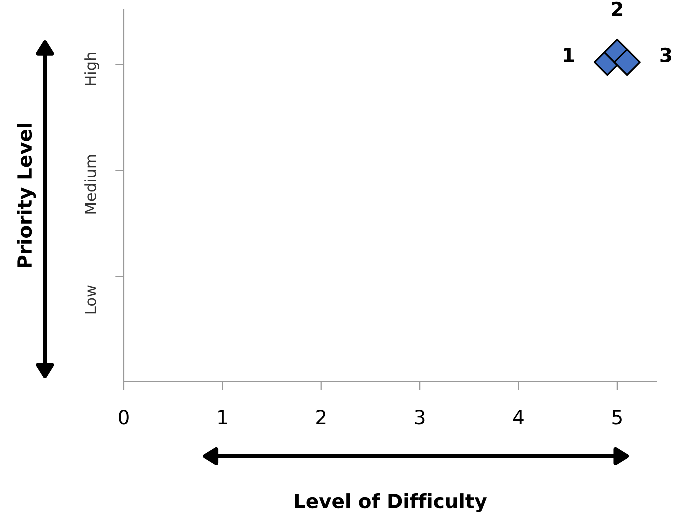 The height and width of the screenshot is (514, 685). I want to click on x-tick-label: 3, so click(420, 417).